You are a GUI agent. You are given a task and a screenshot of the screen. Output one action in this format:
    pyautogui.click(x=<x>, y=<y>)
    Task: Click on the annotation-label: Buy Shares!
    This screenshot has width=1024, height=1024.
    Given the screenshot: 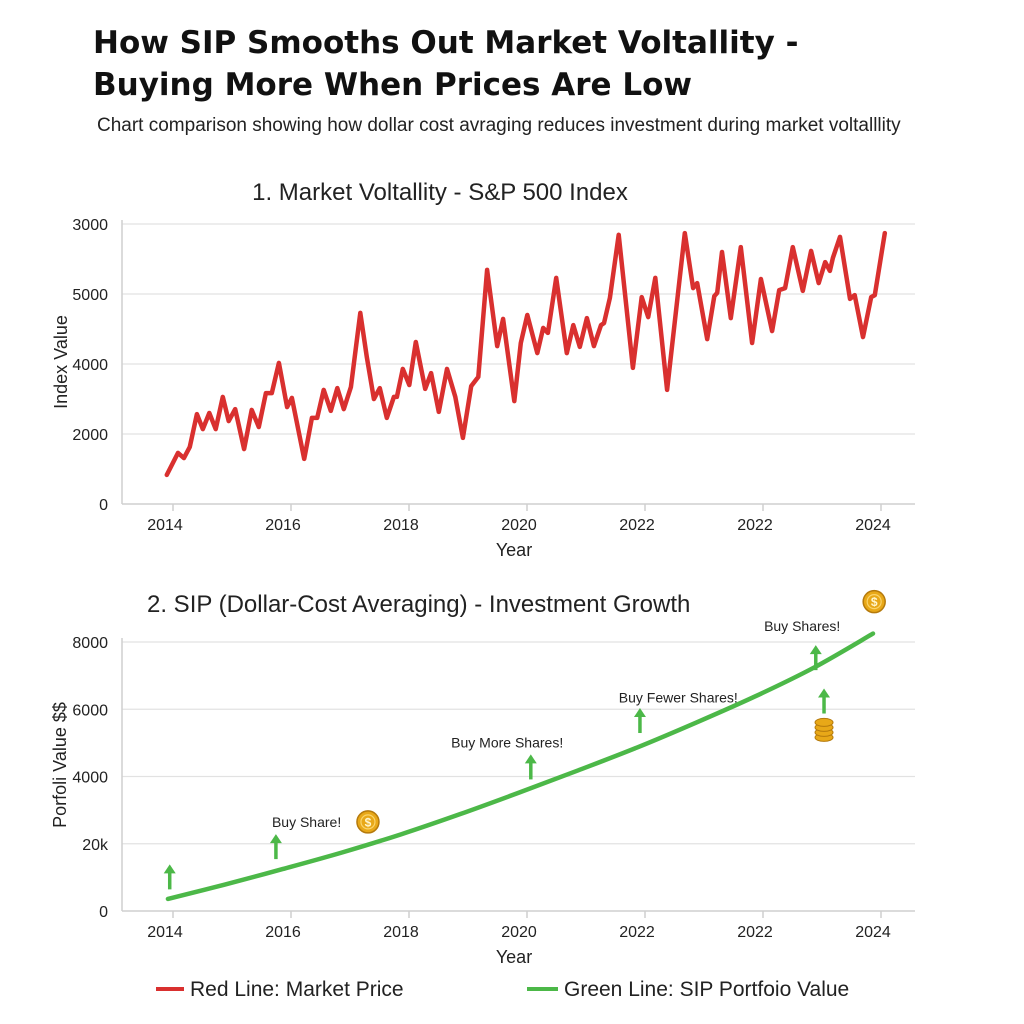 What is the action you would take?
    pyautogui.click(x=802, y=626)
    